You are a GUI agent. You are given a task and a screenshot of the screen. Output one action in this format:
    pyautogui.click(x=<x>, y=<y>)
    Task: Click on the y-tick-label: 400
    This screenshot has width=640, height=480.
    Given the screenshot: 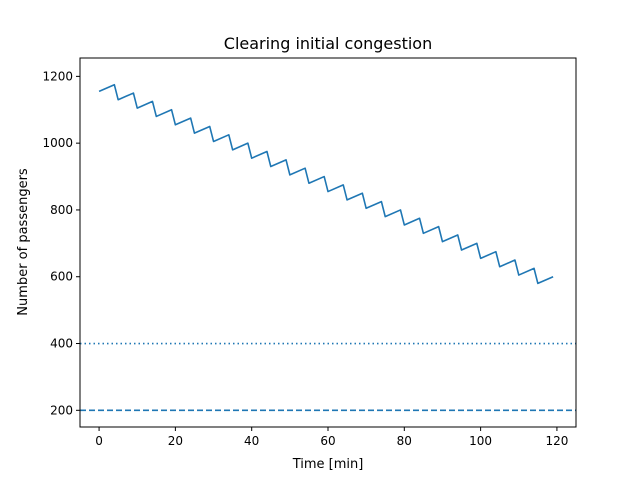 What is the action you would take?
    pyautogui.click(x=61, y=344)
    